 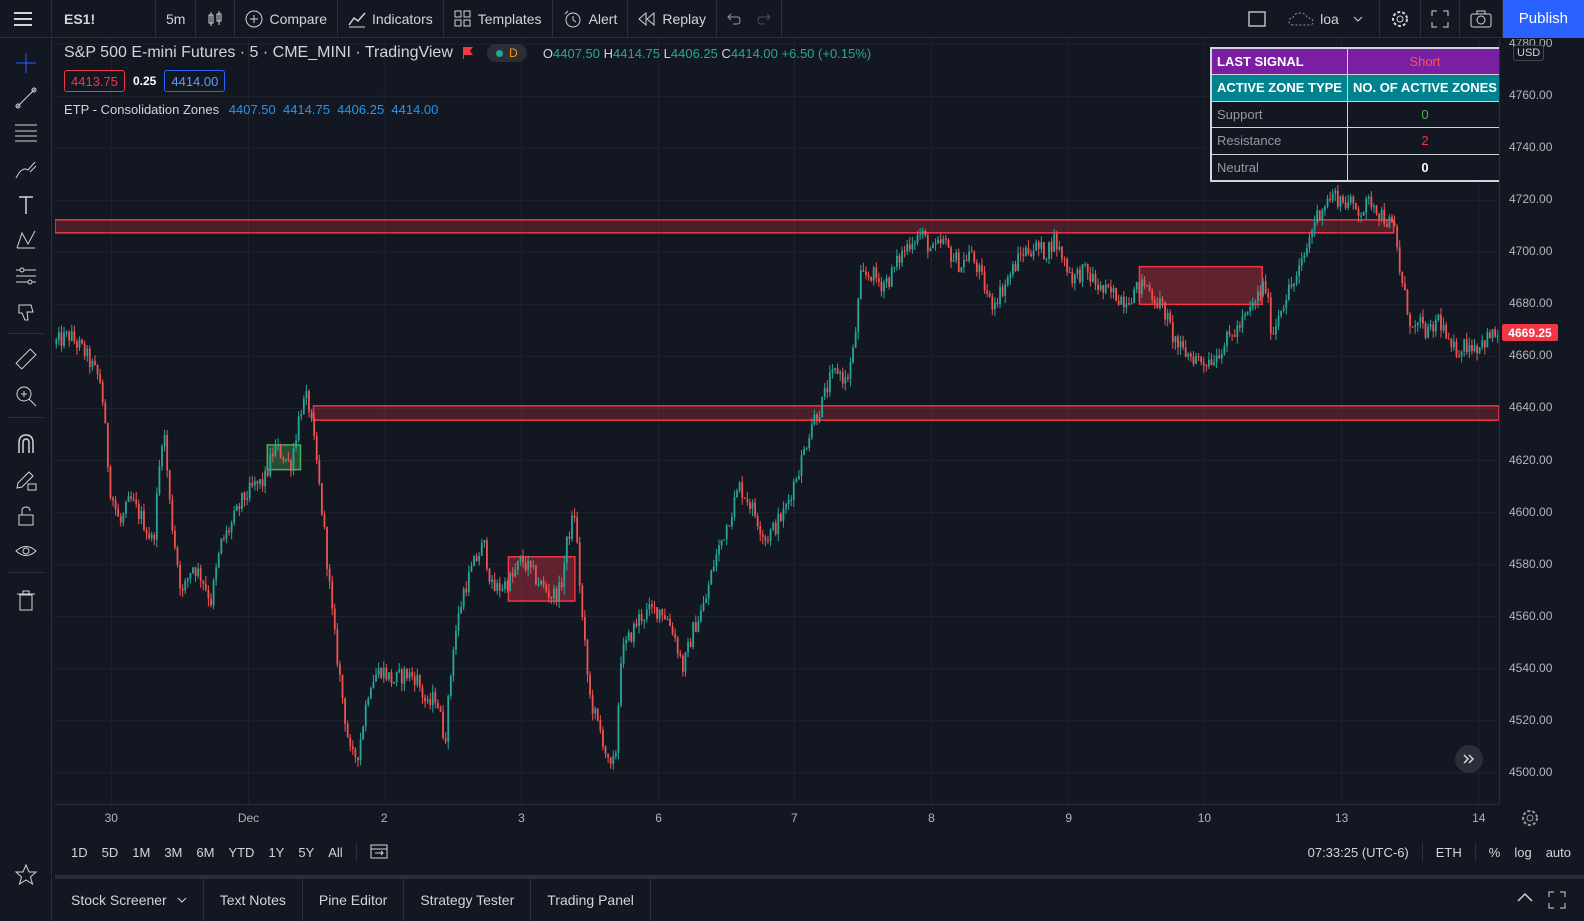 I want to click on buy-button: 4414.00, so click(x=195, y=81).